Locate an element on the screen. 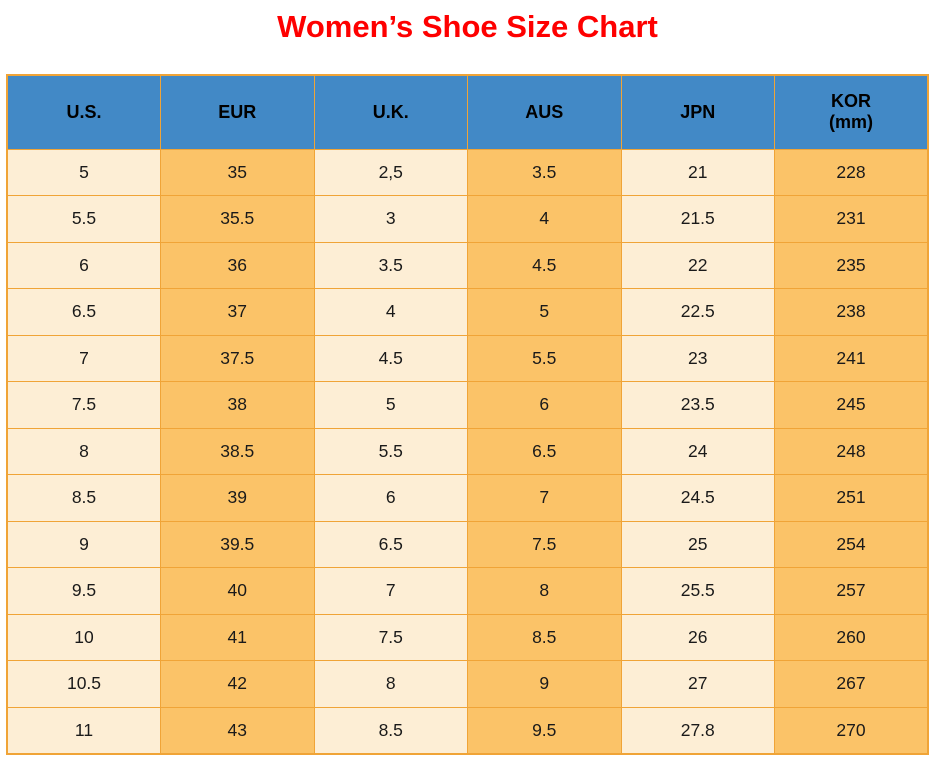 This screenshot has height=765, width=935. table-cell-u-k: 4 is located at coordinates (390, 312).